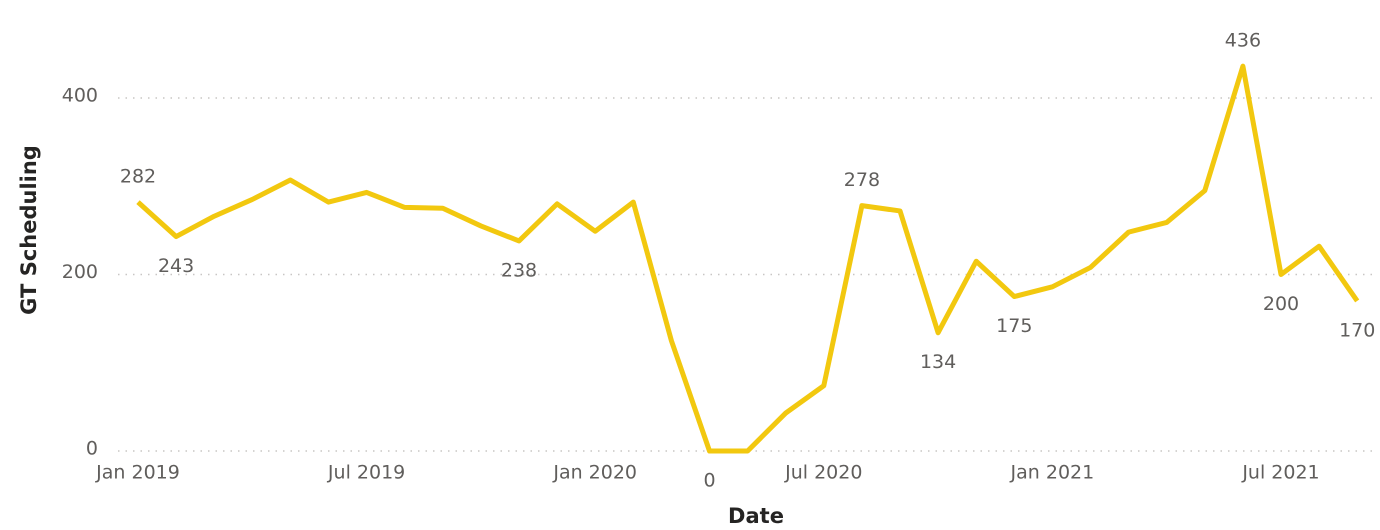 Image resolution: width=1380 pixels, height=530 pixels. Describe the element at coordinates (366, 473) in the screenshot. I see `x-tick-label: Jul 2019` at that location.